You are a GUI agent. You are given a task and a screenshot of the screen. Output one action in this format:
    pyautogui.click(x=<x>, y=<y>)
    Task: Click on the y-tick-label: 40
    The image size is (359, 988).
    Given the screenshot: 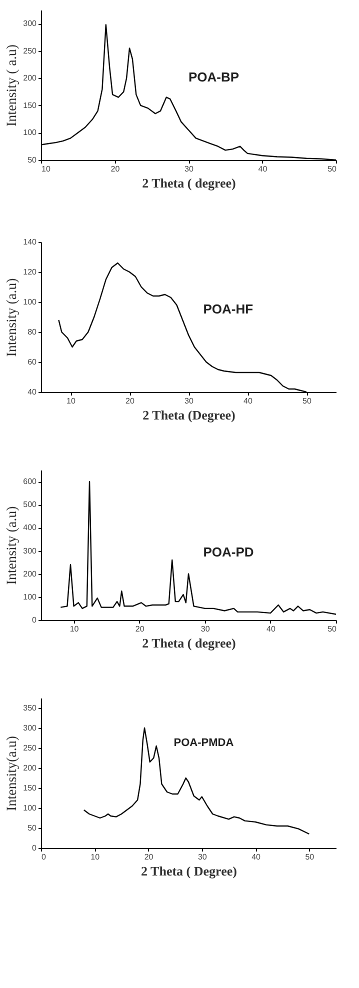 What is the action you would take?
    pyautogui.click(x=33, y=392)
    